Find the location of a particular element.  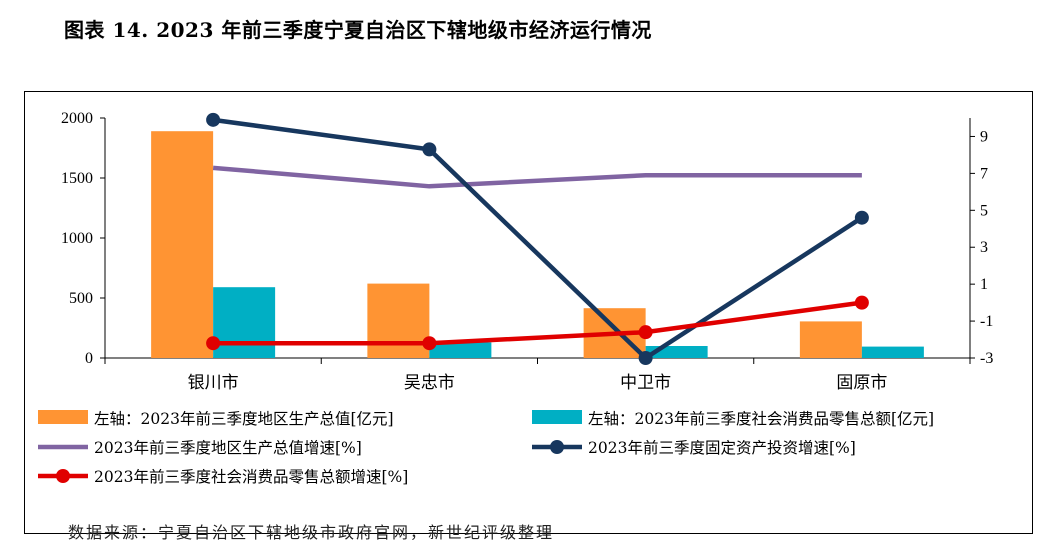

right-tick-label: -3 is located at coordinates (986, 358).